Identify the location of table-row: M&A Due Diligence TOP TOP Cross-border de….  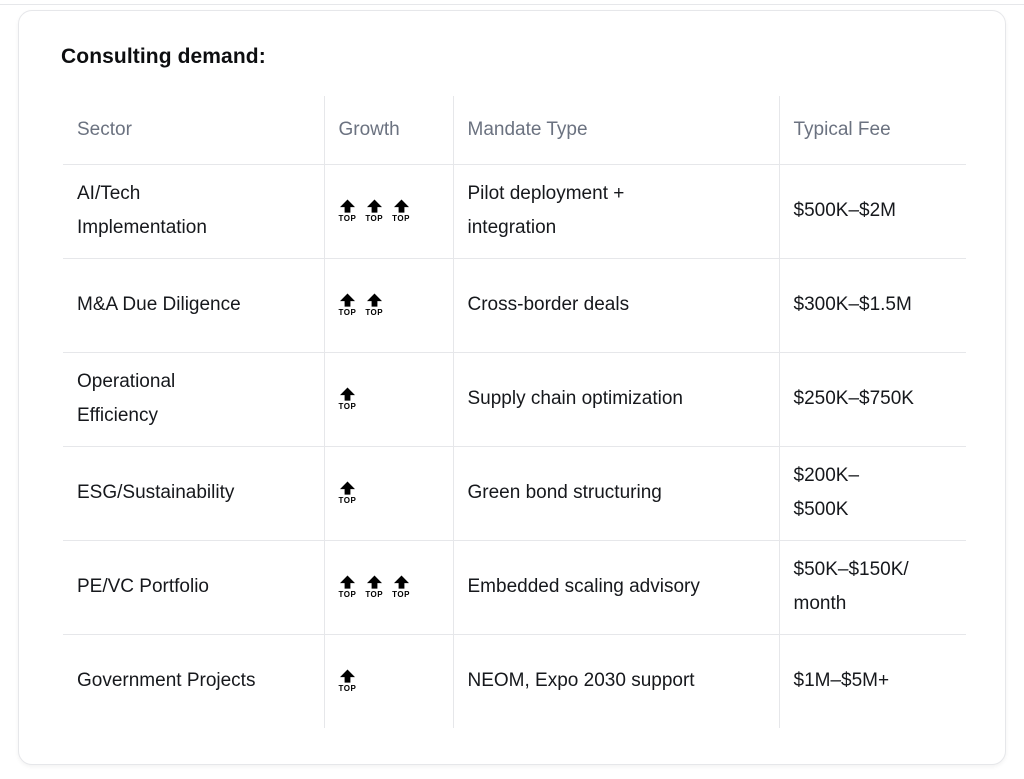
(514, 305).